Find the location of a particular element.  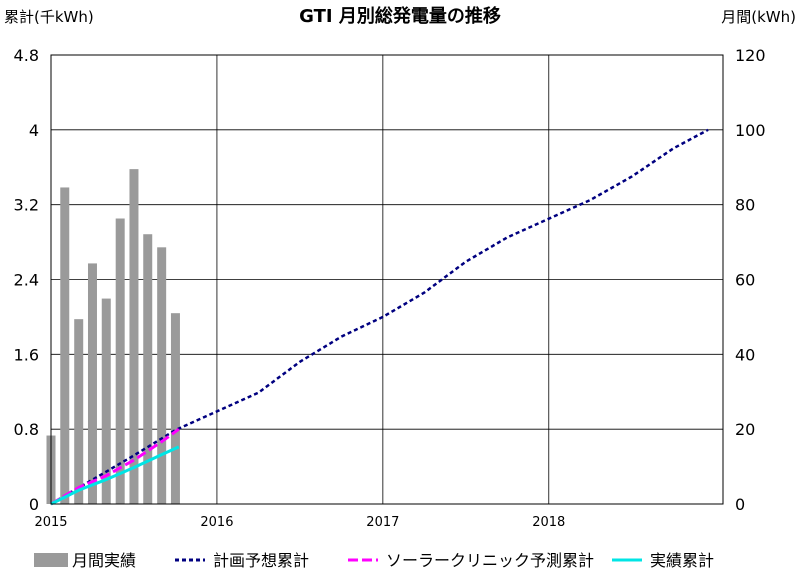

x-ticks: 2015 2016 2017 2018 is located at coordinates (299, 522).